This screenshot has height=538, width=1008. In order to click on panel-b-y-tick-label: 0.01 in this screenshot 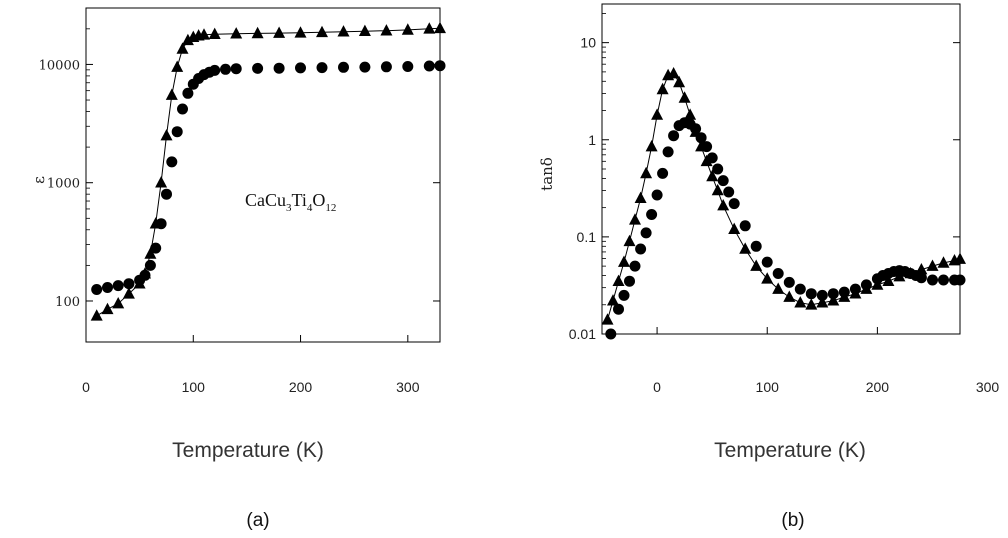, I will do `click(582, 334)`.